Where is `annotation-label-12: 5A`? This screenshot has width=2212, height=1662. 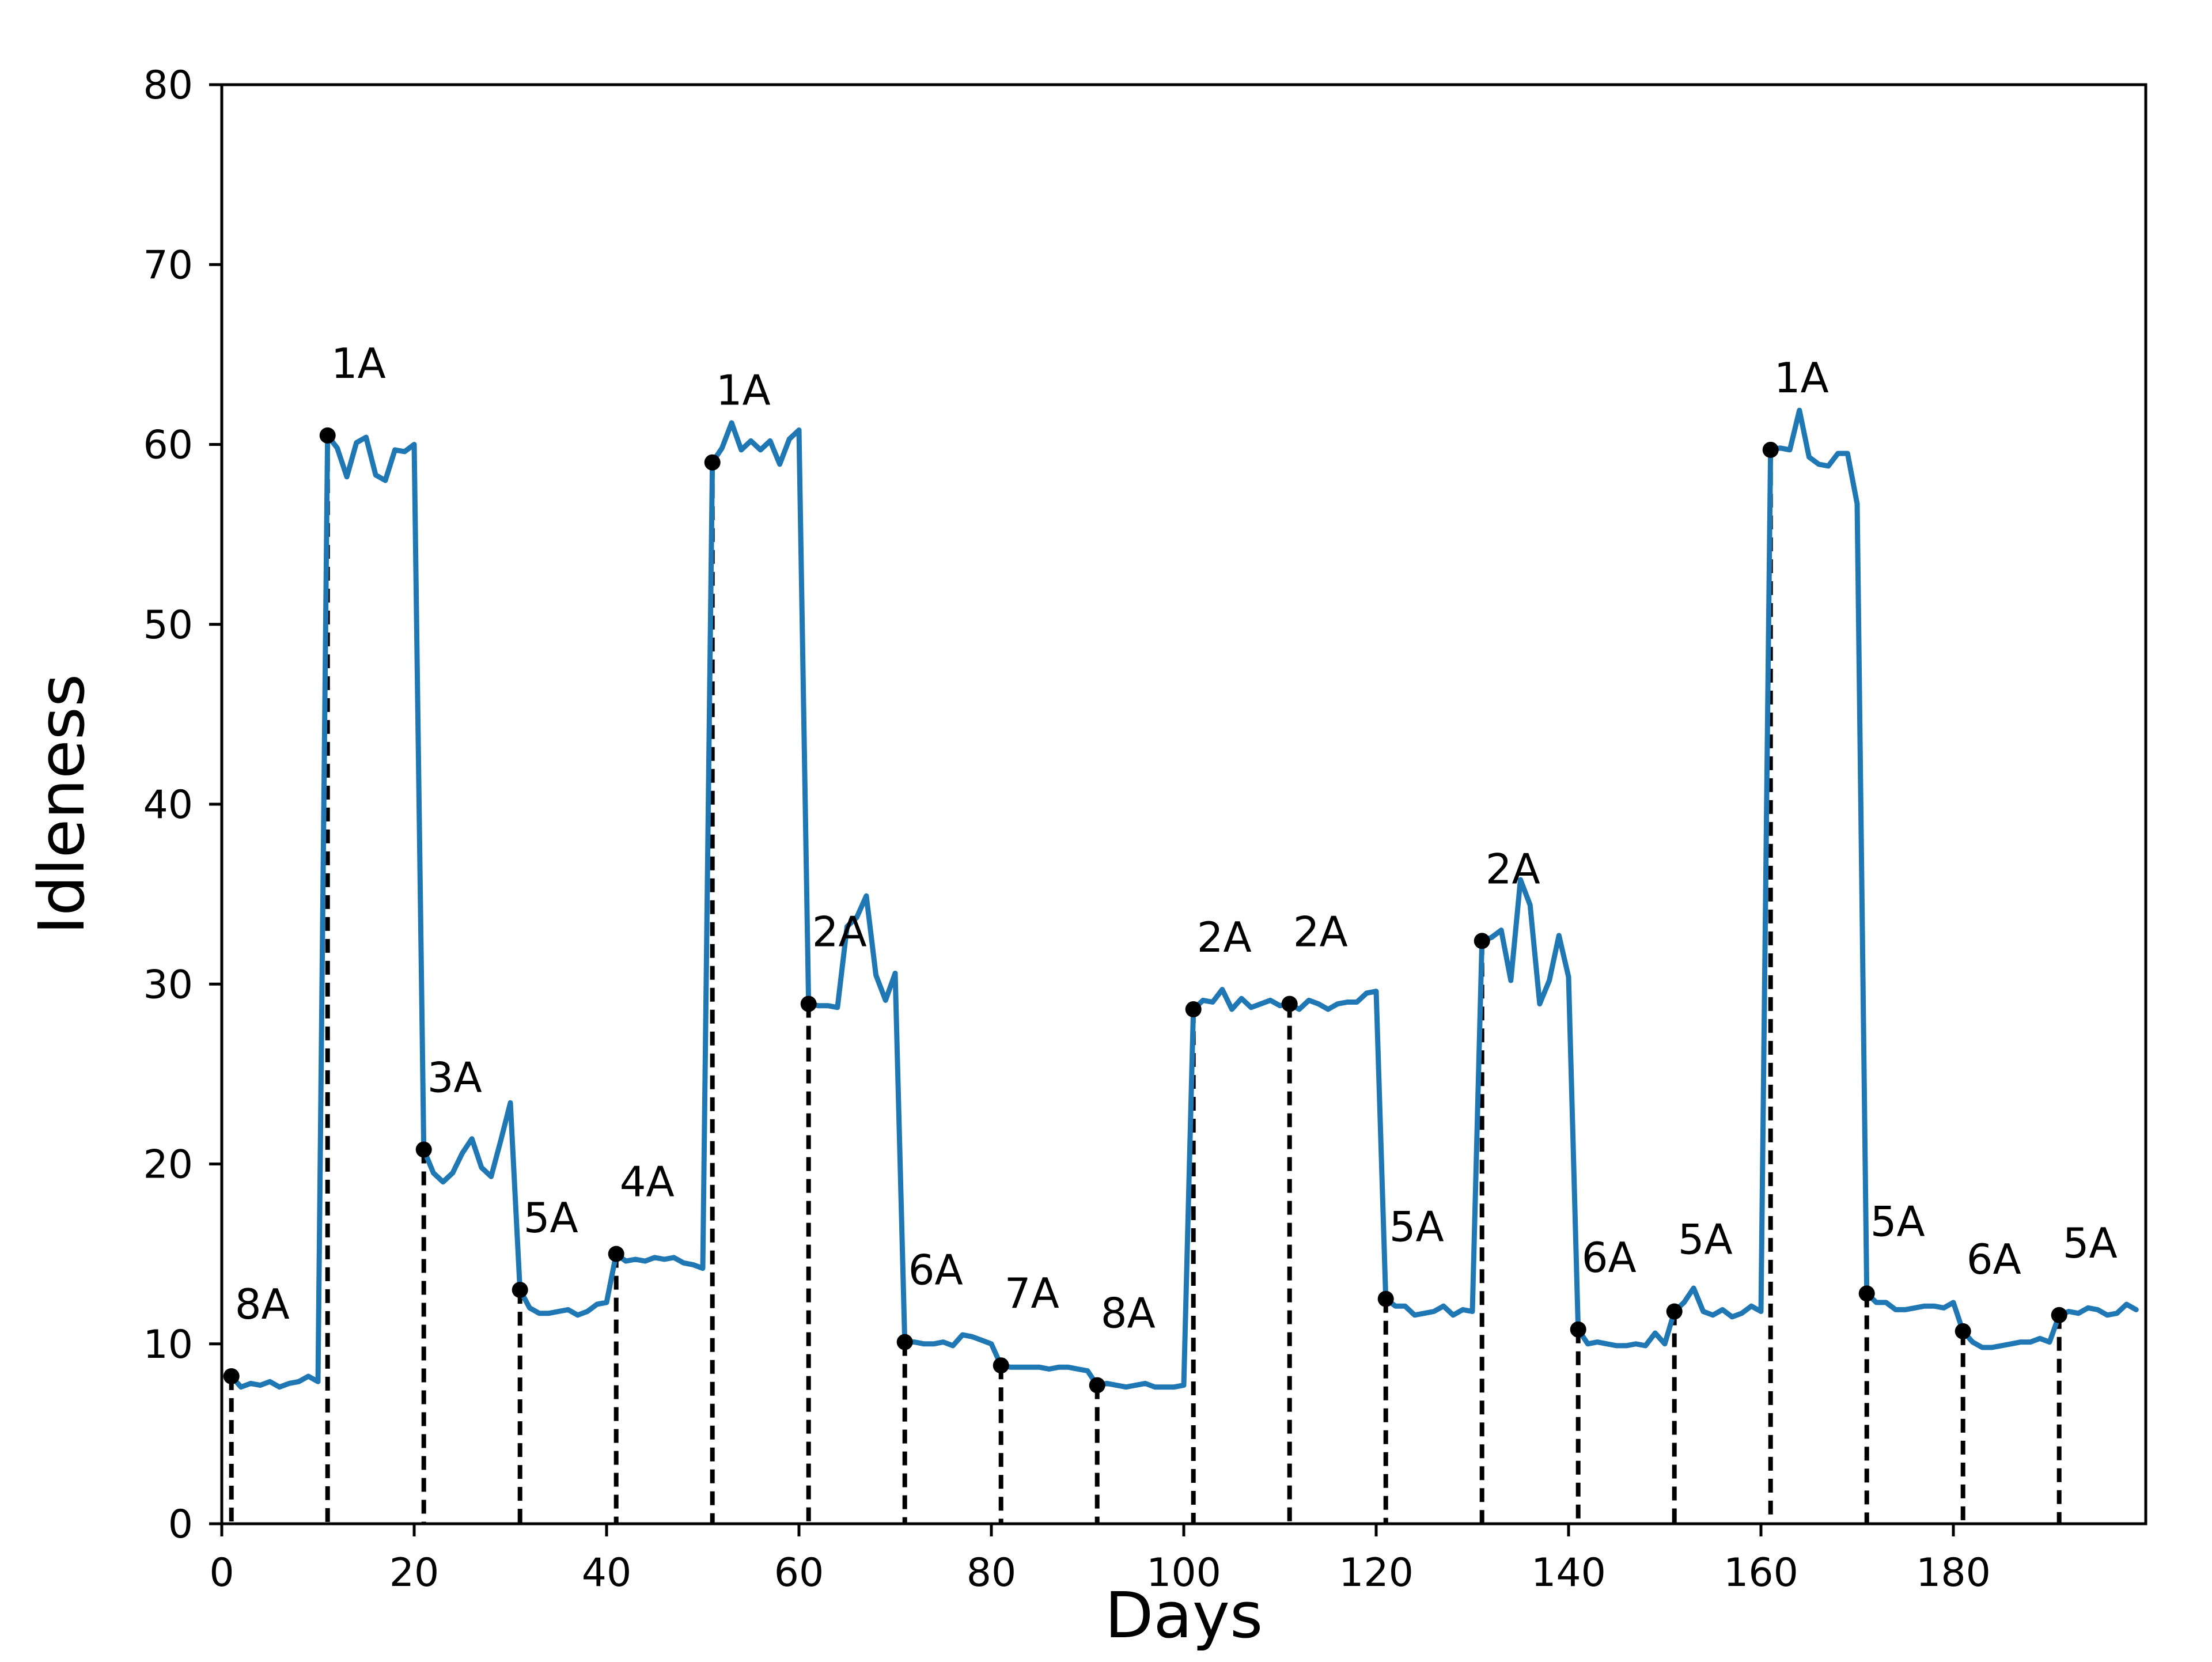
annotation-label-12: 5A is located at coordinates (1416, 1227).